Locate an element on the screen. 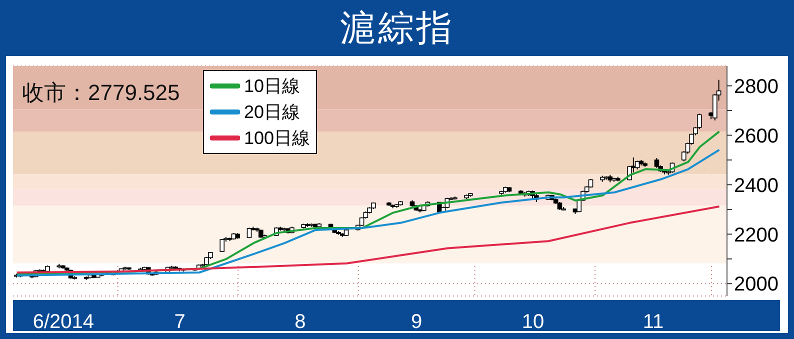  x-tick-label: 9 is located at coordinates (416, 322).